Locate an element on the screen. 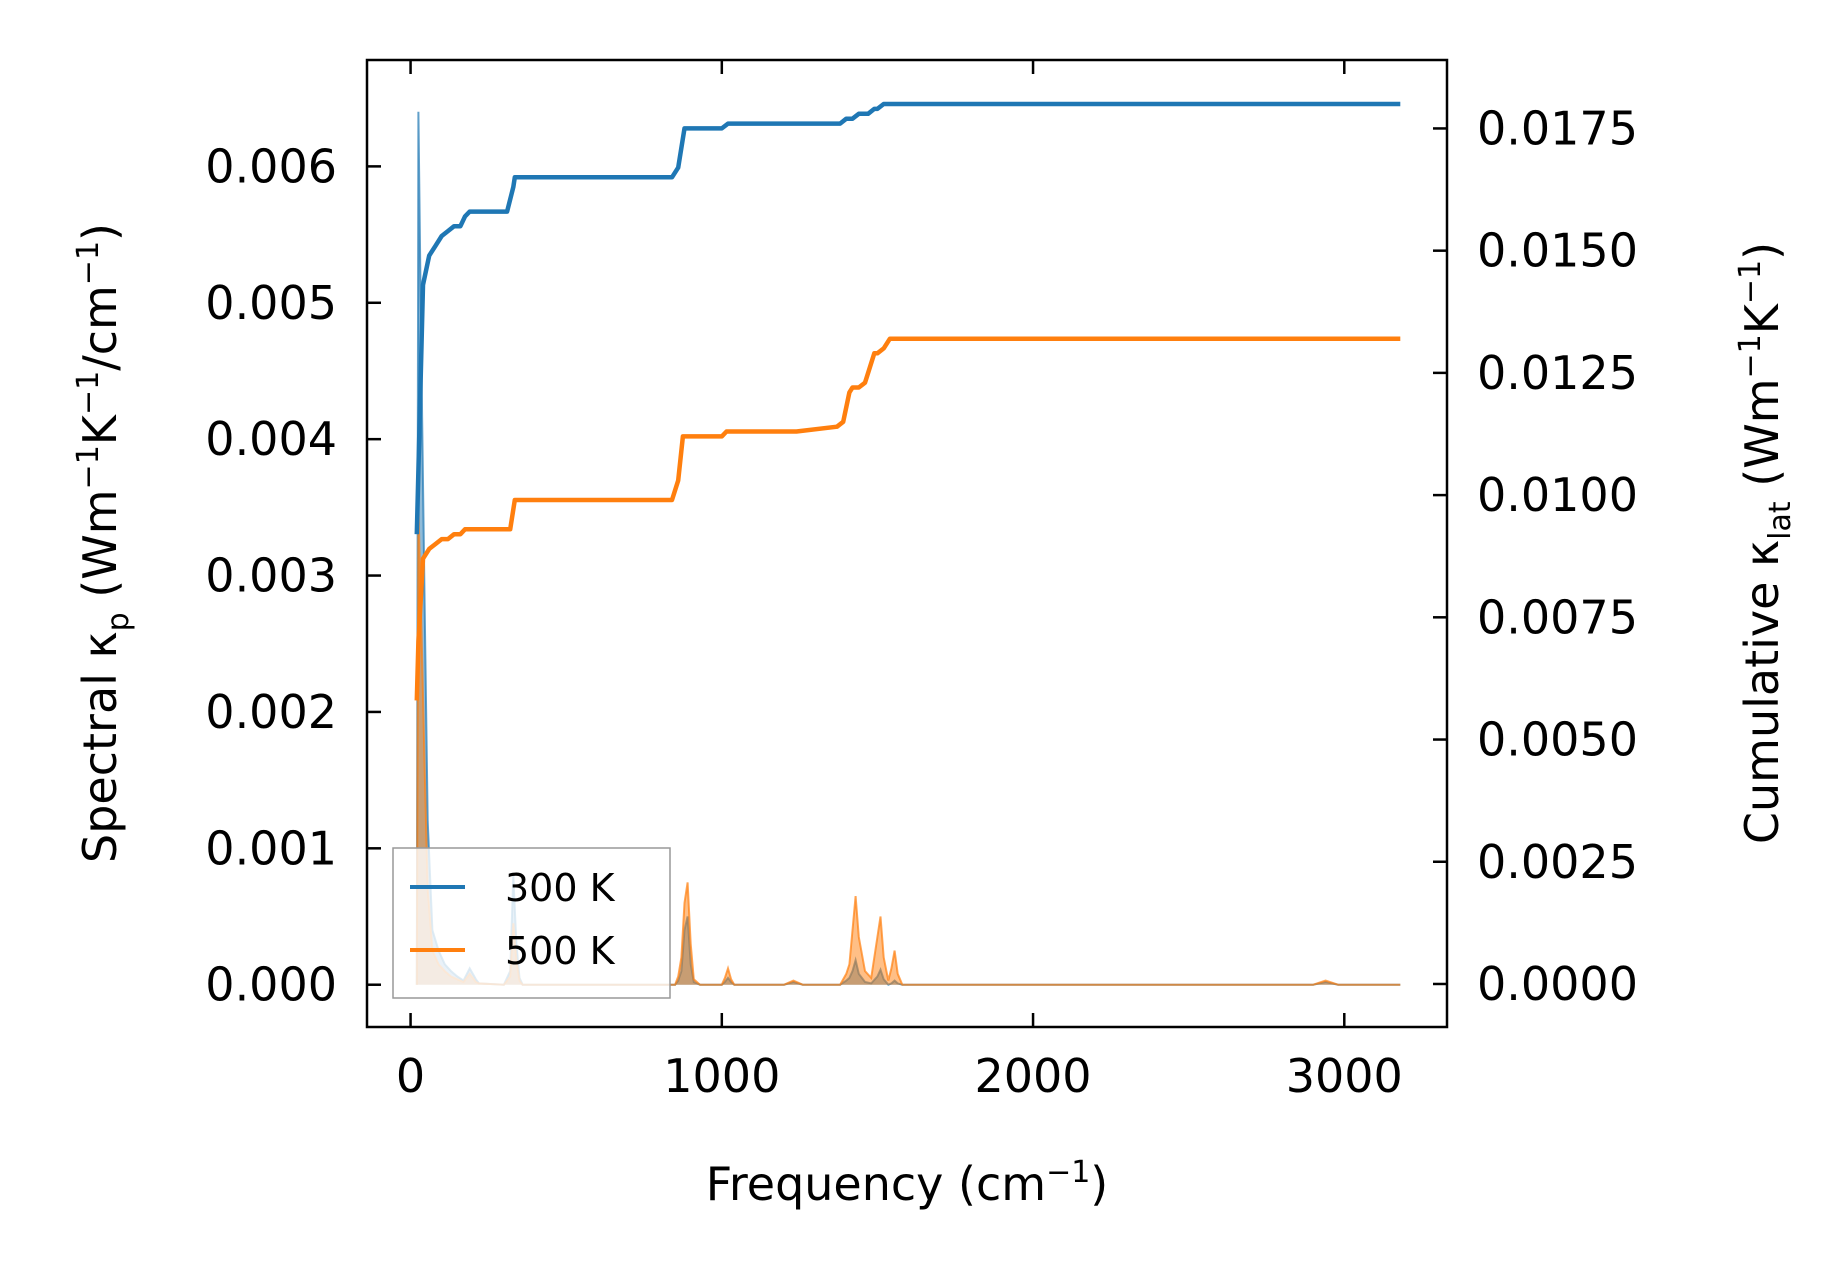  y-left-tick-label: 0.001 is located at coordinates (271, 848).